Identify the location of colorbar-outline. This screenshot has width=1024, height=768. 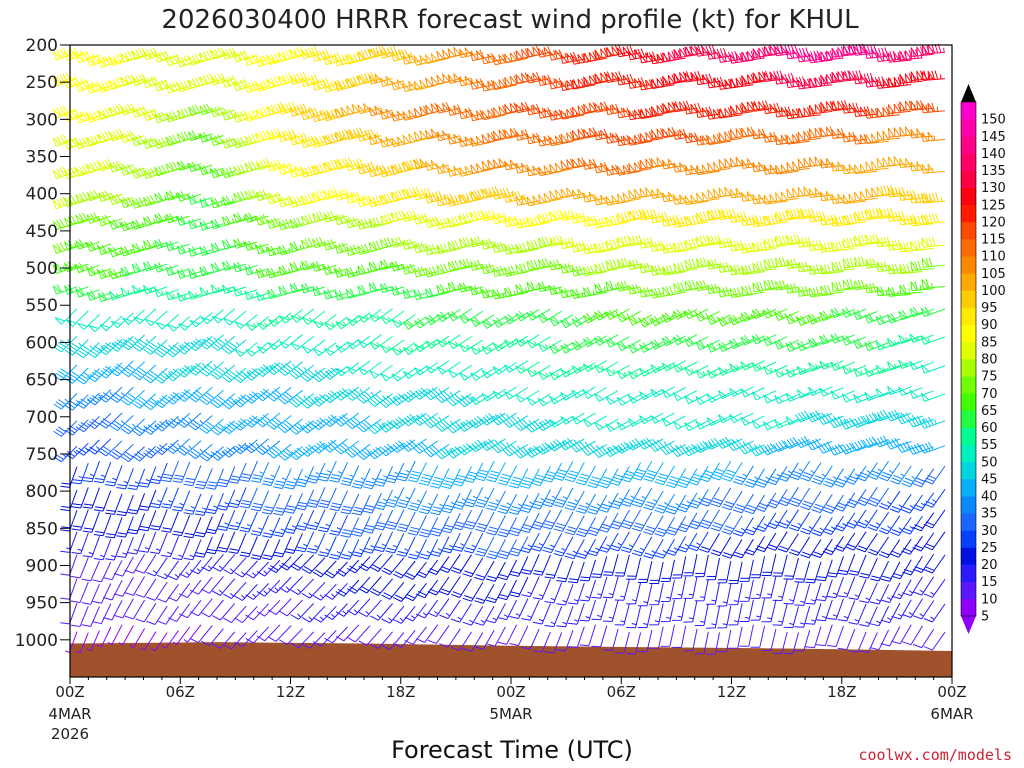
(968, 359).